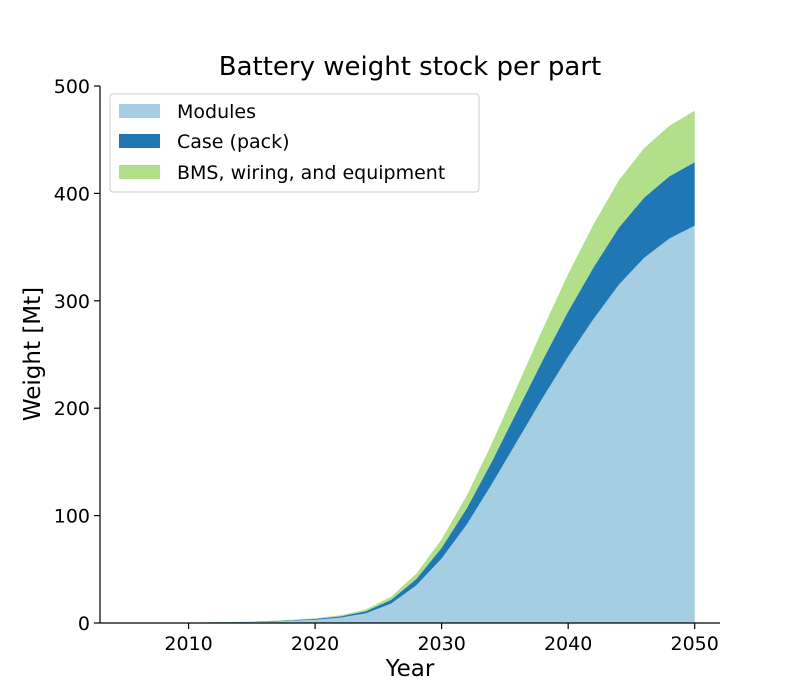 This screenshot has width=800, height=700. What do you see at coordinates (72, 409) in the screenshot?
I see `y-tick-label: 200` at bounding box center [72, 409].